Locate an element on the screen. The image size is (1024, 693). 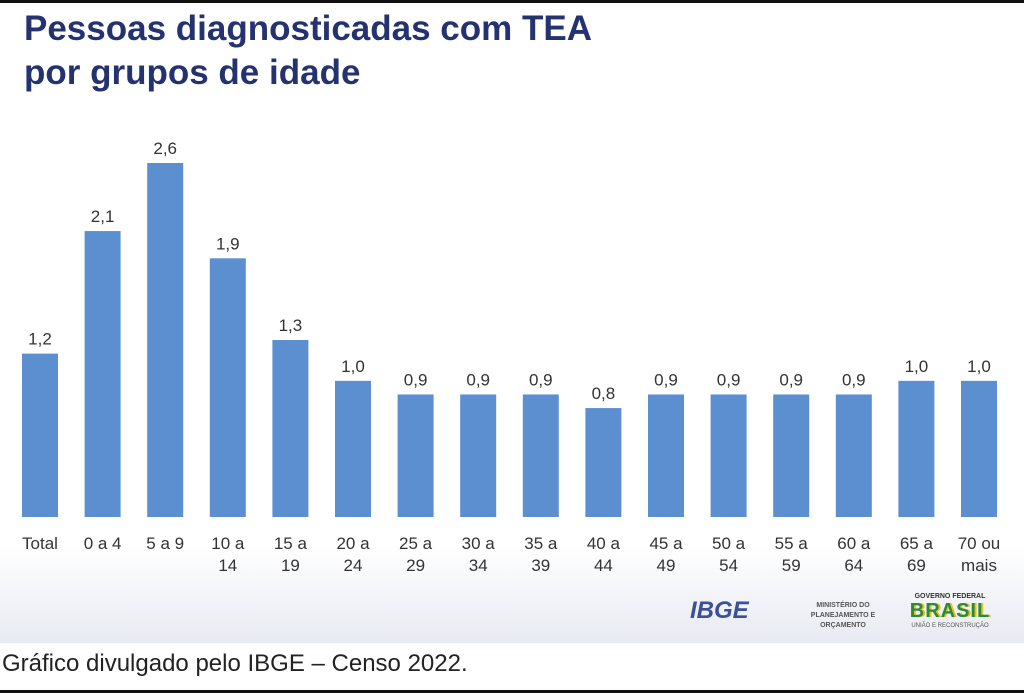
x-tick-label: mais is located at coordinates (979, 565).